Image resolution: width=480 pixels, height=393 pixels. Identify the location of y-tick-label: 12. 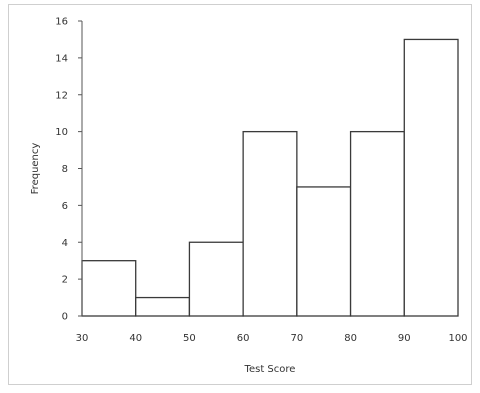
(61, 95).